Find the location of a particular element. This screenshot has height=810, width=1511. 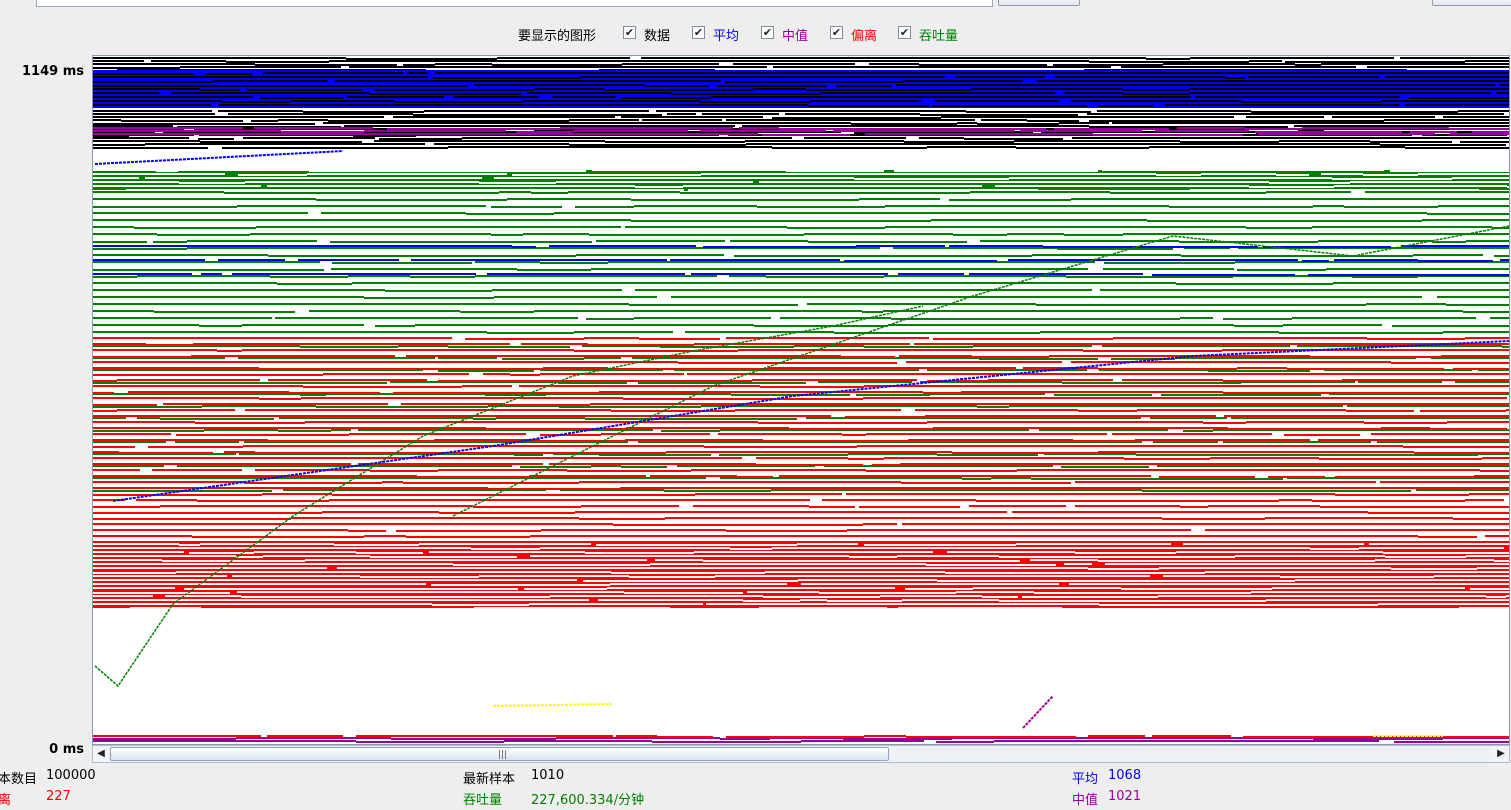

average-value: 1068 is located at coordinates (1125, 775).